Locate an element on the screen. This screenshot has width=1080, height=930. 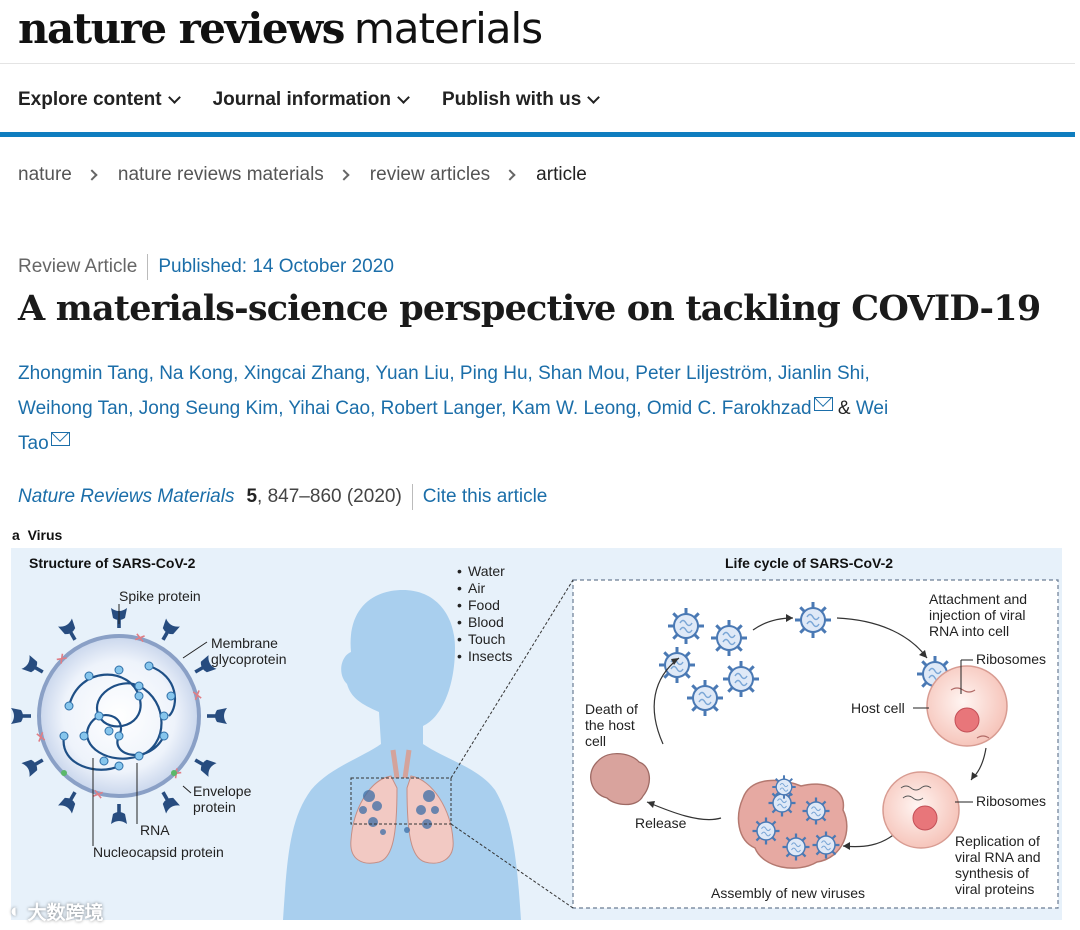
author-link: Jong Seung Kim is located at coordinates (208, 408).